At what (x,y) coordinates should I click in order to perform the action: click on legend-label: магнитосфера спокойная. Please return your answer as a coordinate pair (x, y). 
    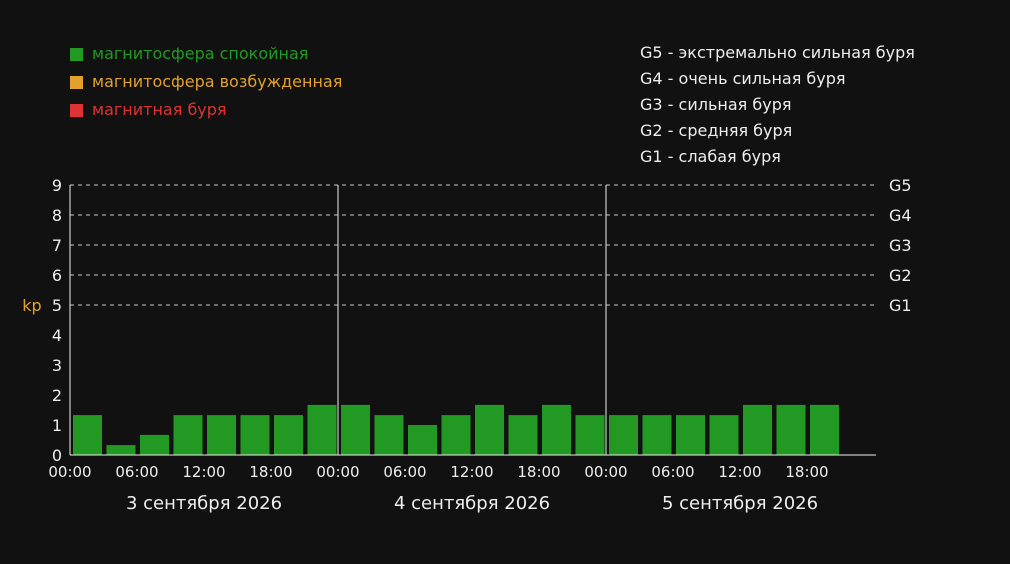
    Looking at the image, I should click on (200, 53).